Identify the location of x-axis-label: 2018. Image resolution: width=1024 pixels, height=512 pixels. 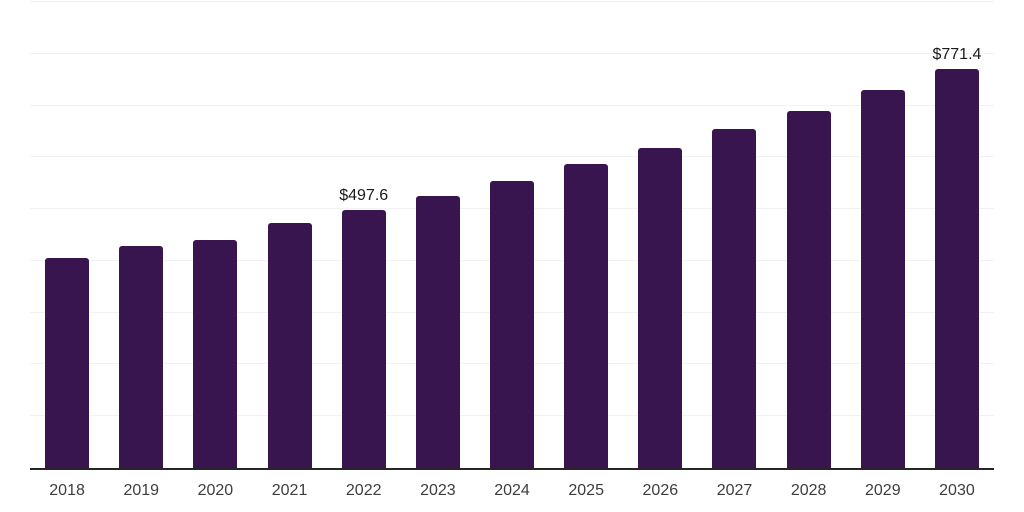
(67, 490).